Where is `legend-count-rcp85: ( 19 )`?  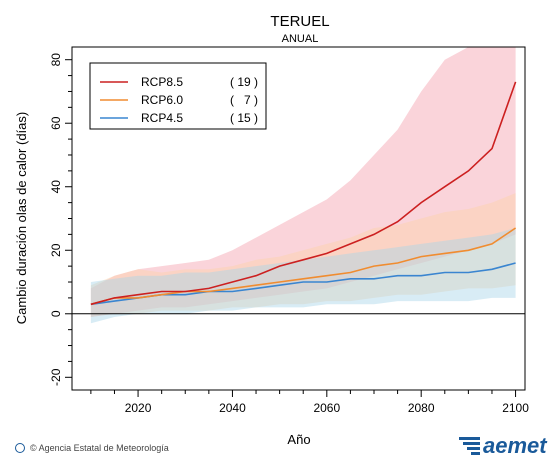
legend-count-rcp85: ( 19 ) is located at coordinates (244, 82).